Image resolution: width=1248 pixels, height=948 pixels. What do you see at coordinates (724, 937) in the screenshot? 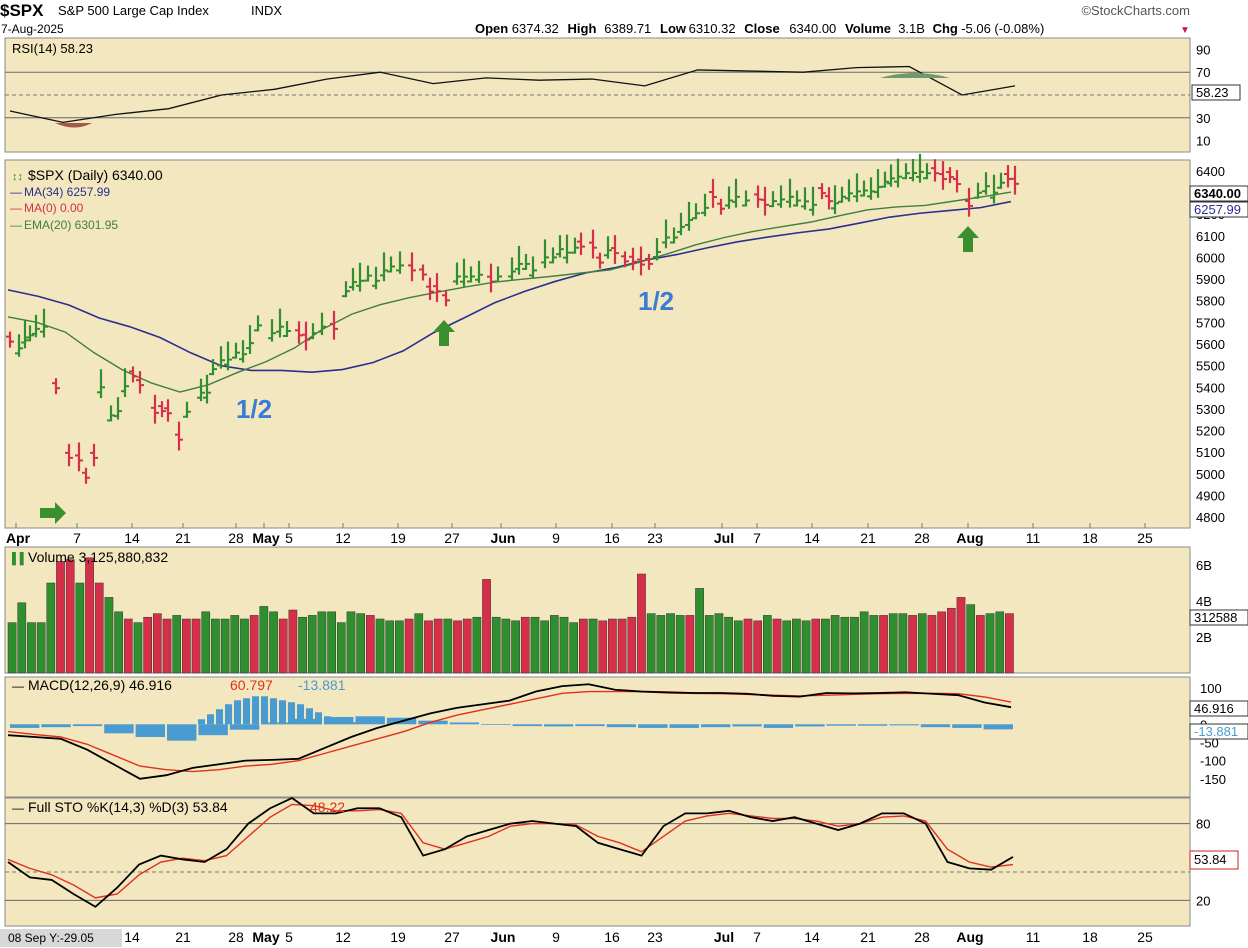
I see `x-tick-label-bottom: Jul` at bounding box center [724, 937].